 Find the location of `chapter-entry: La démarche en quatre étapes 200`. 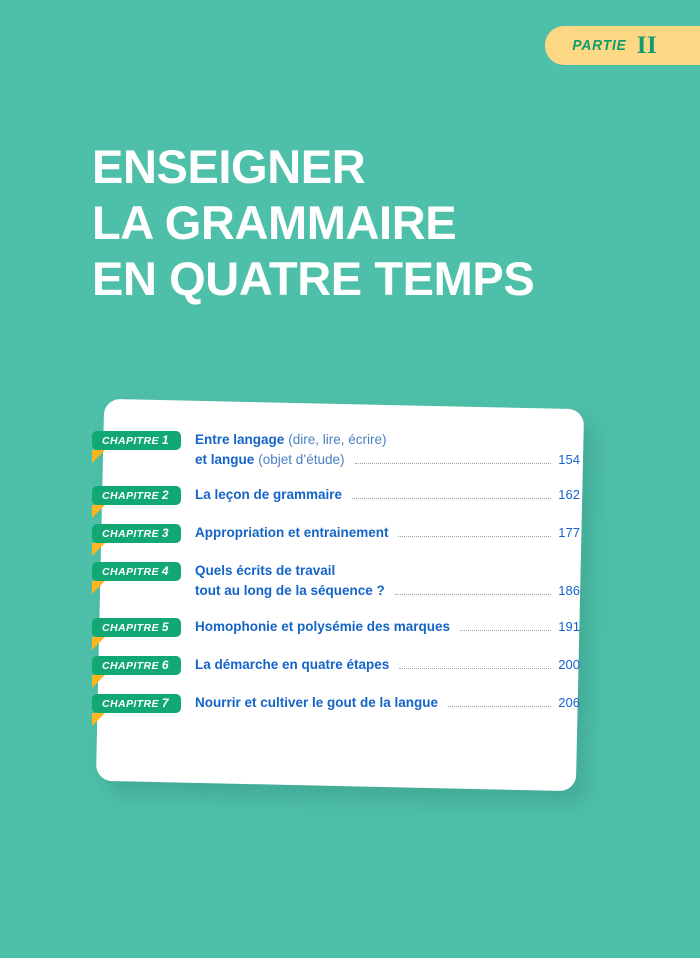

chapter-entry: La démarche en quatre étapes 200 is located at coordinates (387, 665).